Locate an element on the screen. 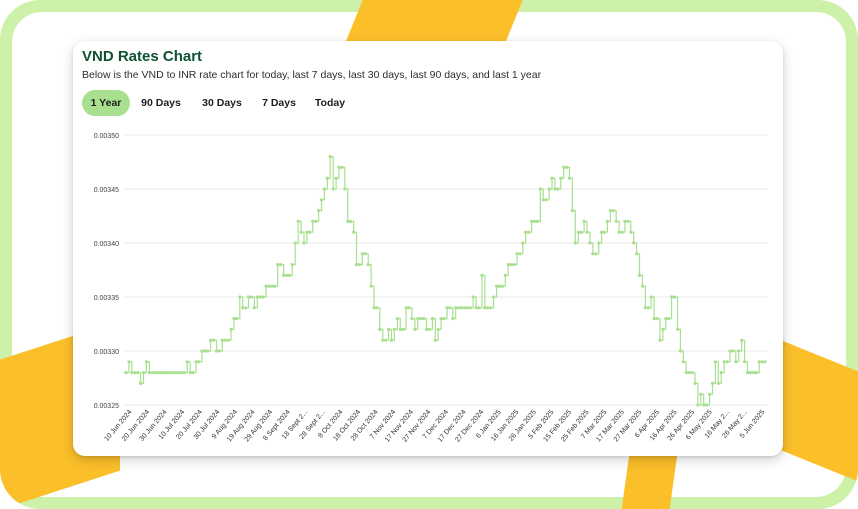 This screenshot has width=858, height=509. tab-30-days: 30 Days is located at coordinates (222, 103).